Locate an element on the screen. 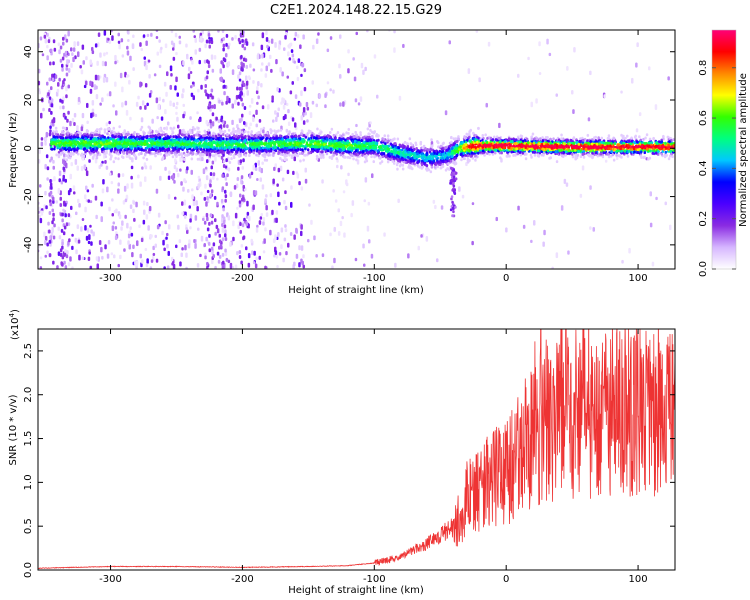 Image resolution: width=750 pixels, height=600 pixels. figure-title: C2E1.2024.148.22.15.G29 is located at coordinates (356, 10).